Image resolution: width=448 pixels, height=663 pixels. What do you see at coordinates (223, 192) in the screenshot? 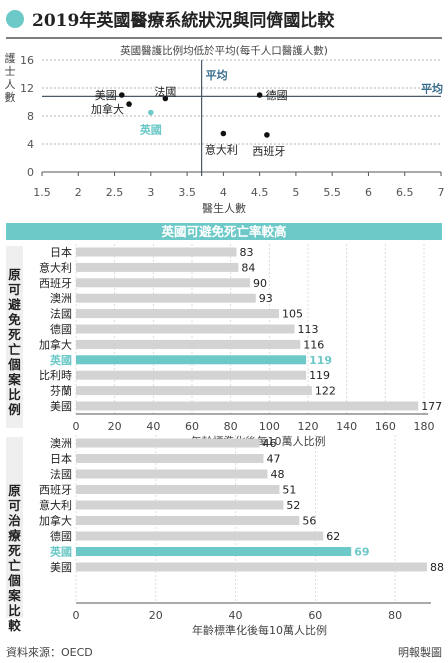
I see `scatter-xtick-label: 4` at bounding box center [223, 192].